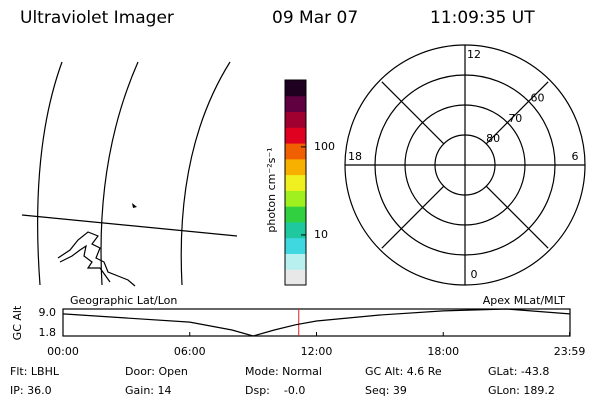 The height and width of the screenshot is (400, 600). Describe the element at coordinates (31, 390) in the screenshot. I see `status-item: IP: 36.0` at that location.